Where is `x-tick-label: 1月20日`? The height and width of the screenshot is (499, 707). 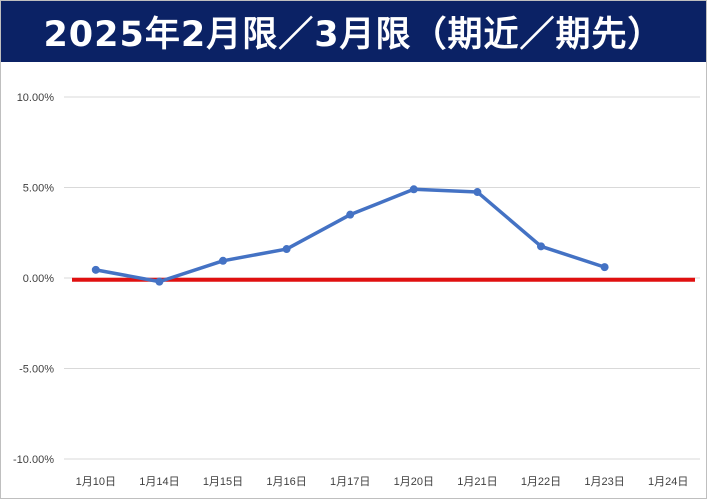 x-tick-label: 1月20日 is located at coordinates (414, 482).